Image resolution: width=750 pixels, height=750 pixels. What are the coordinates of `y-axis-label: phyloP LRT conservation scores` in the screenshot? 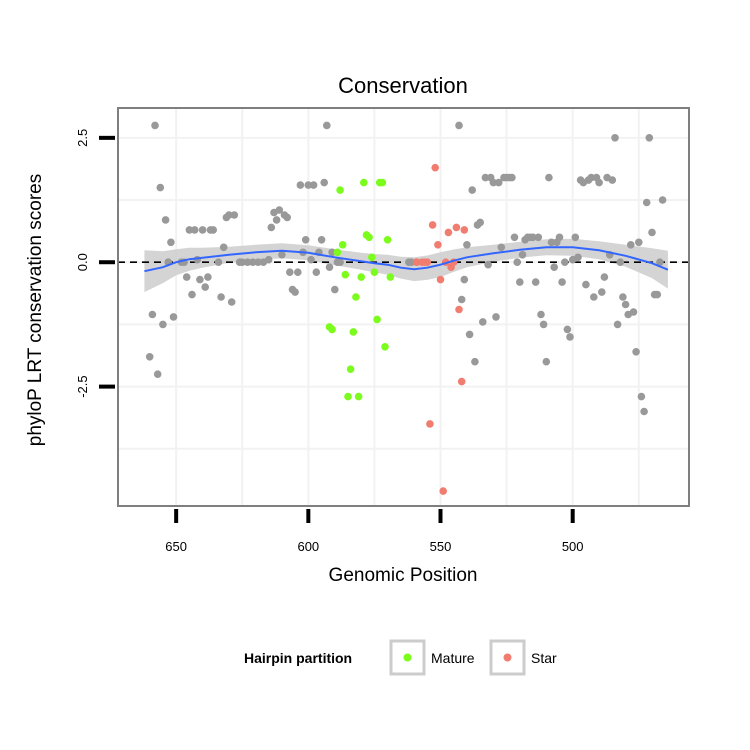 It's located at (35, 310).